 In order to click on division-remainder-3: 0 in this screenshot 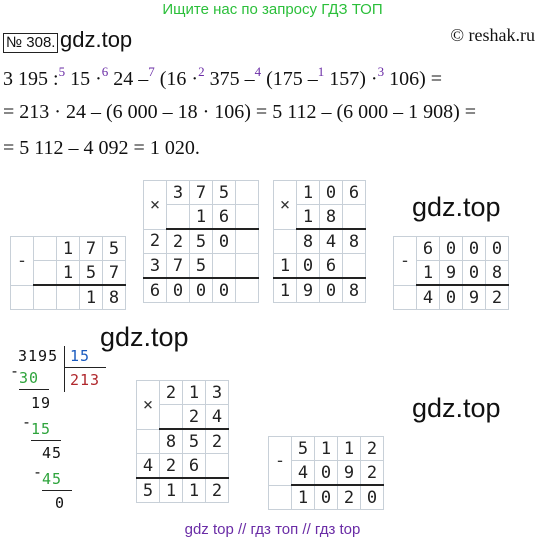, I will do `click(60, 503)`.